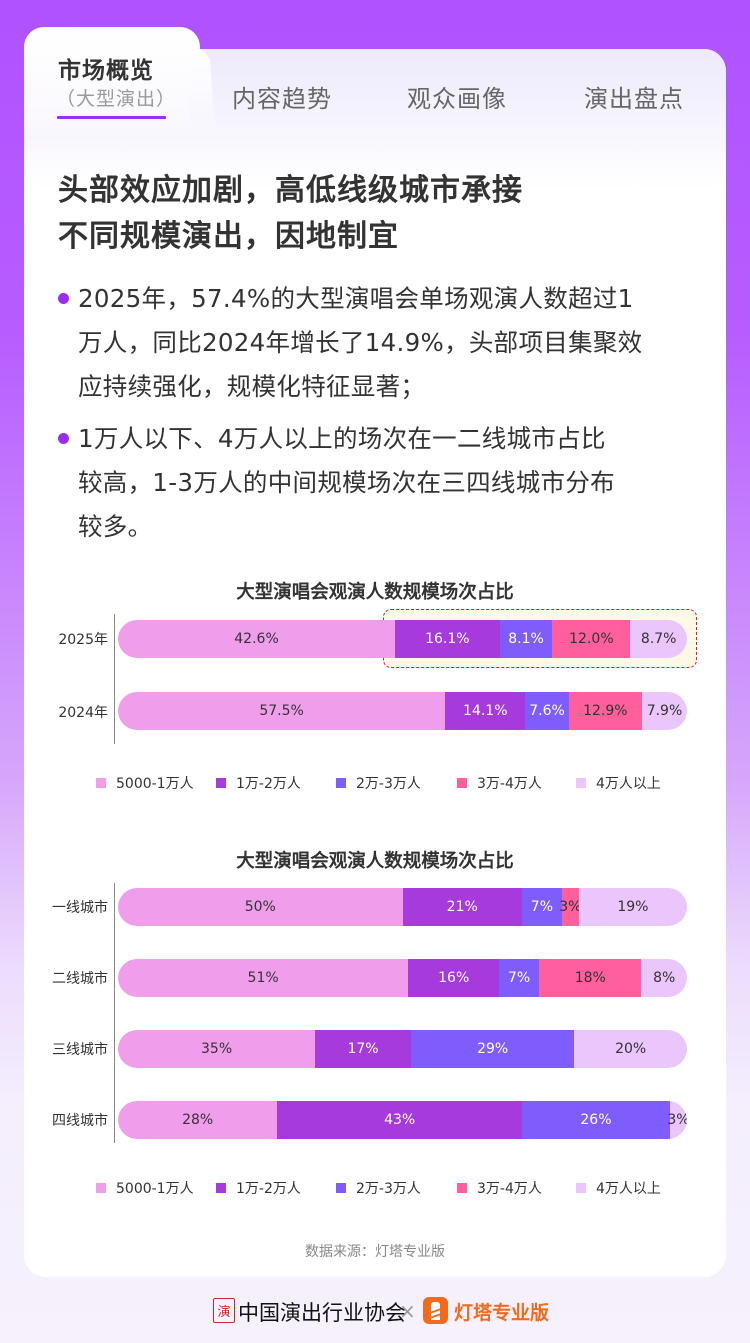  Describe the element at coordinates (658, 639) in the screenshot. I see `bar-segment: 8.7%` at that location.